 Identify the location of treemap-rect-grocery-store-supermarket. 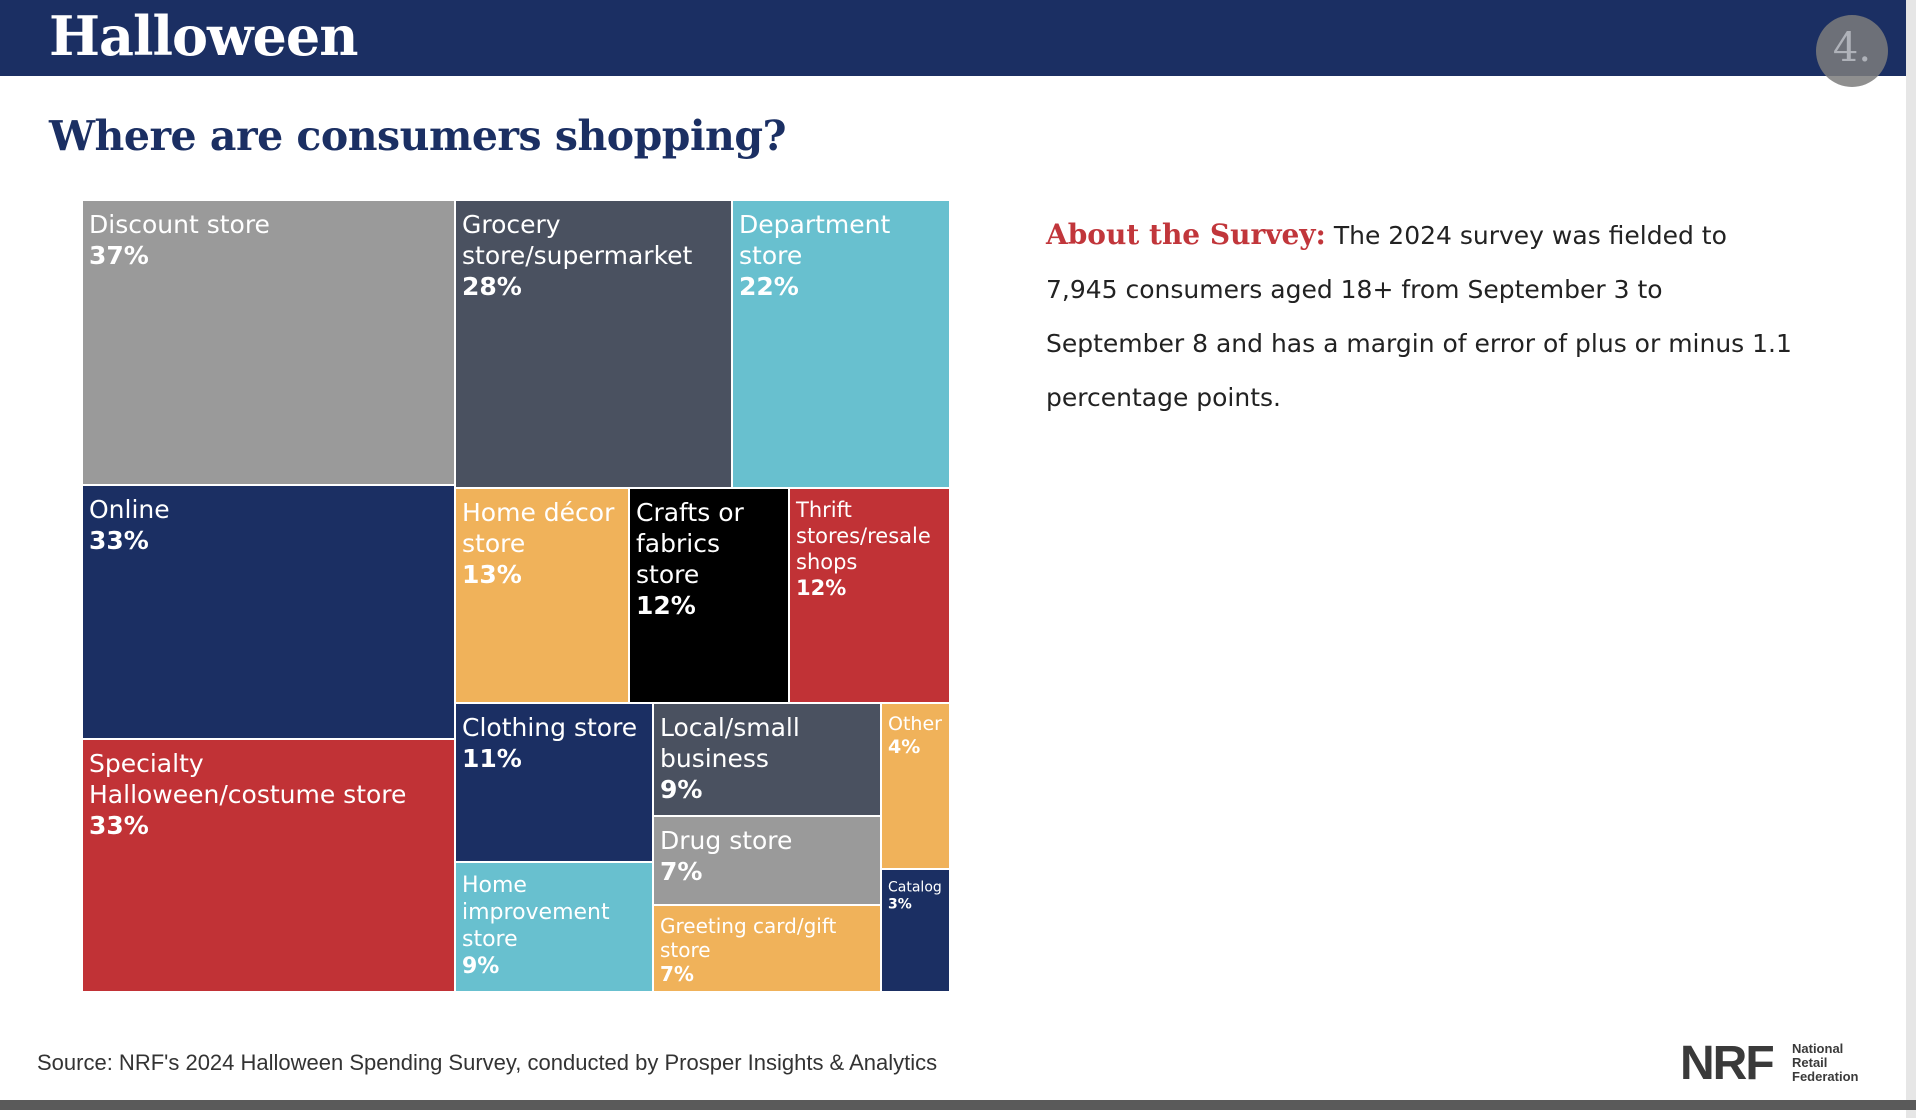
(593, 344).